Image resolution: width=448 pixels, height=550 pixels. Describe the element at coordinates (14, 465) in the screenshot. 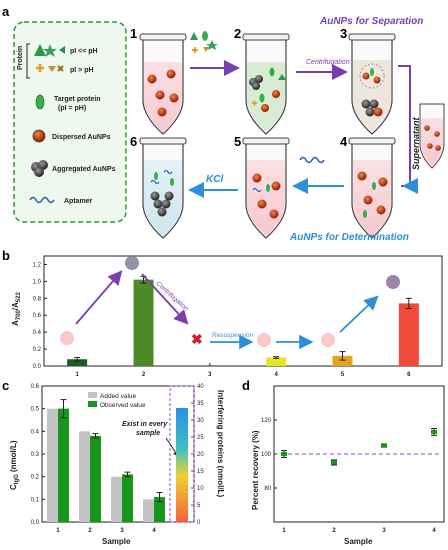

I see `panel-c-ylabel-left: CIgG (nmol/L)` at that location.